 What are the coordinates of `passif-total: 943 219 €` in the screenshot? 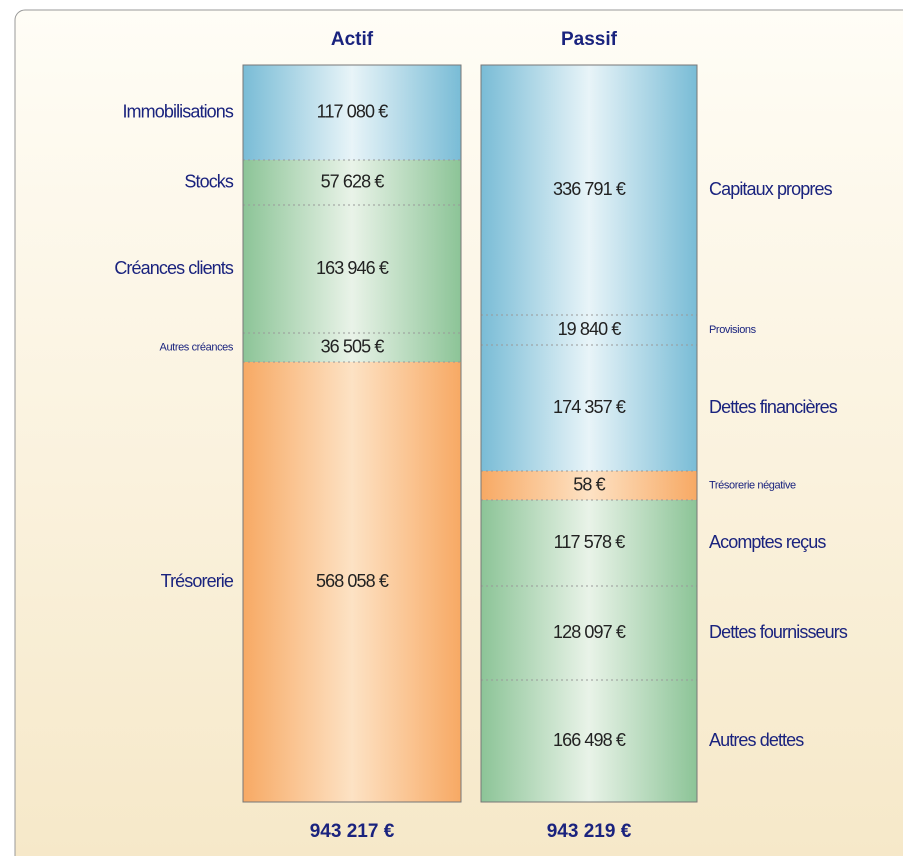 It's located at (589, 831).